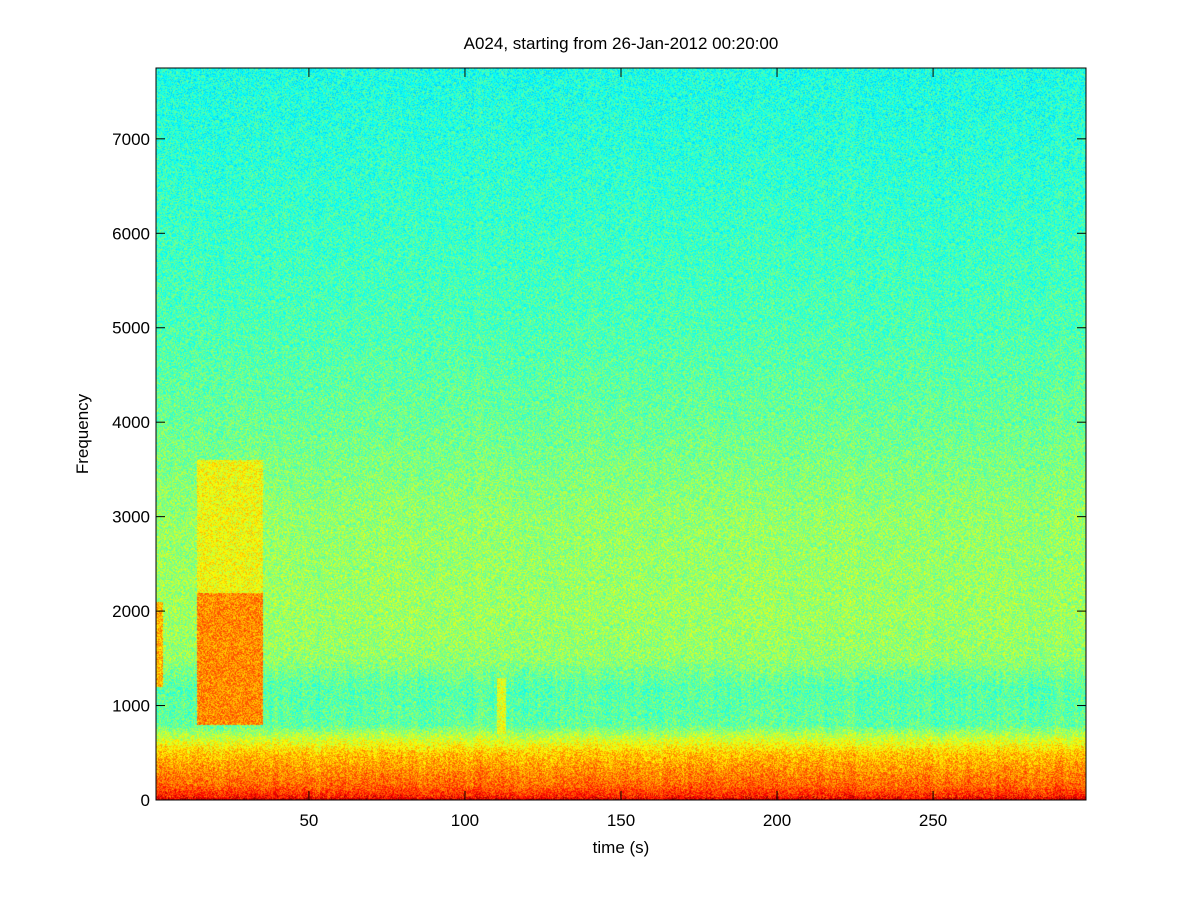 The image size is (1200, 900). What do you see at coordinates (777, 820) in the screenshot?
I see `x-tick-label: 200` at bounding box center [777, 820].